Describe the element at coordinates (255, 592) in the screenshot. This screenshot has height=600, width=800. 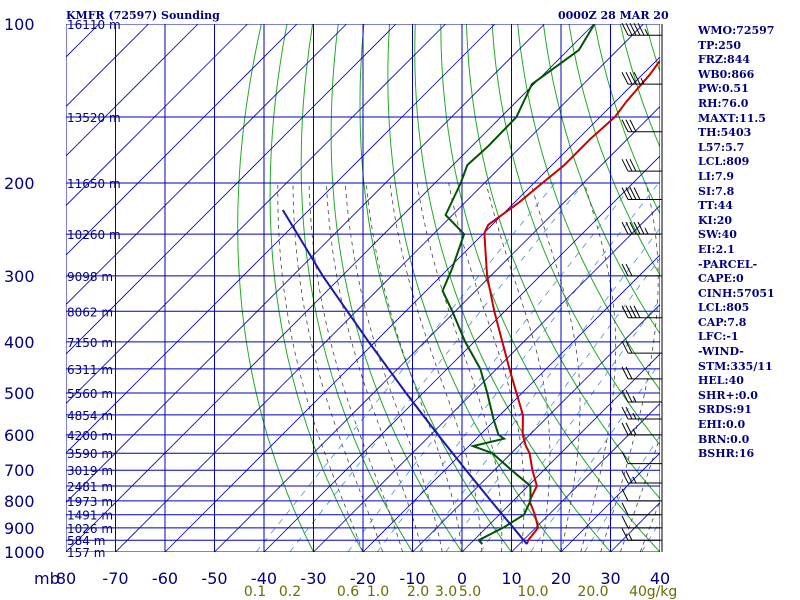
I see `mixing-ratio-label: 0.1` at that location.